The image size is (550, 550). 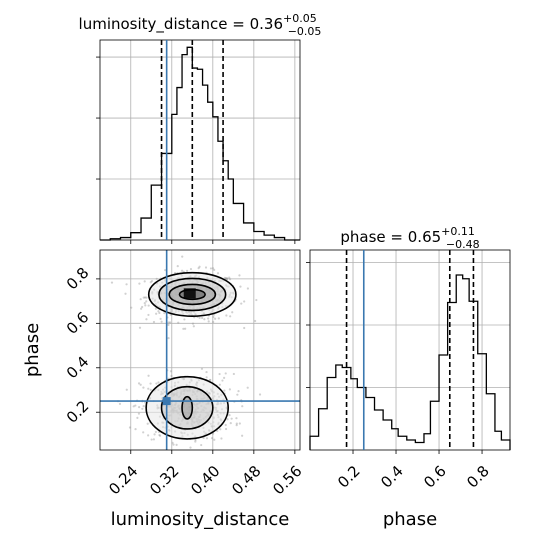 What do you see at coordinates (458, 231) in the screenshot?
I see `title-phase-sup: +0.11` at bounding box center [458, 231].